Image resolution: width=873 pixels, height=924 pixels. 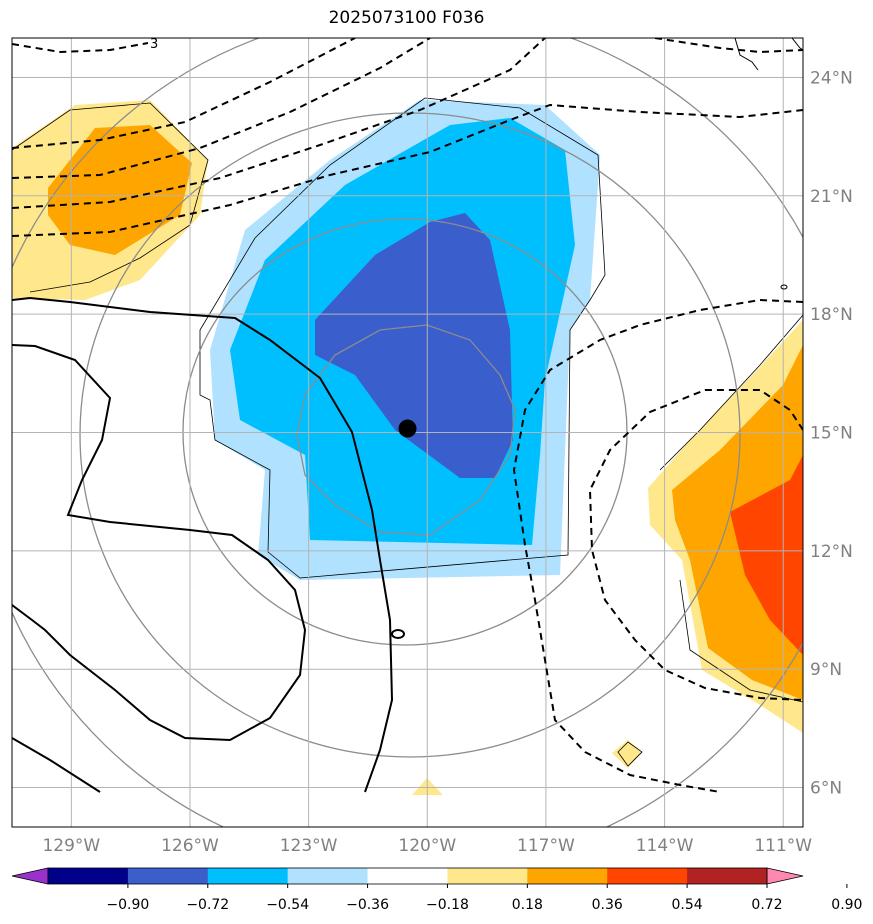 What do you see at coordinates (766, 905) in the screenshot?
I see `colorbar-label: 0.72` at bounding box center [766, 905].